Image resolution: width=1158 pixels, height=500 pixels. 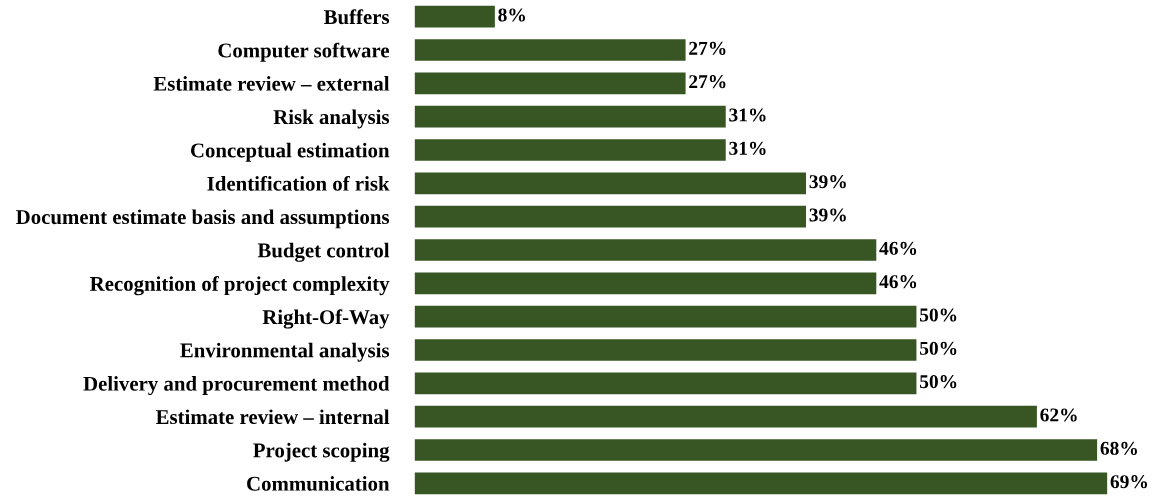 I want to click on y-tick-label: Estimate review – external, so click(x=271, y=83).